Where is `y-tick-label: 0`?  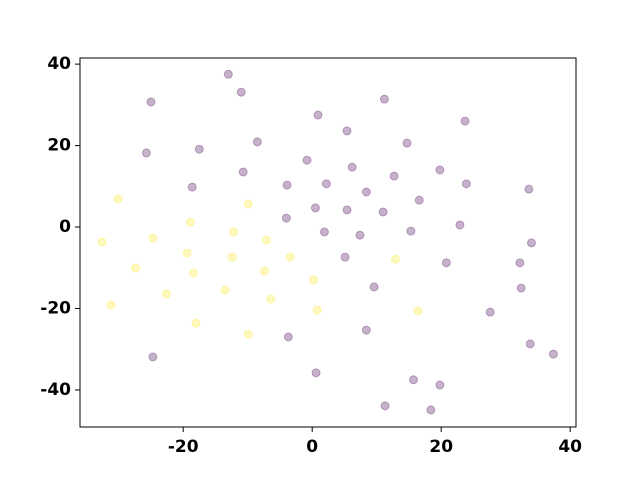
y-tick-label: 0 is located at coordinates (65, 227).